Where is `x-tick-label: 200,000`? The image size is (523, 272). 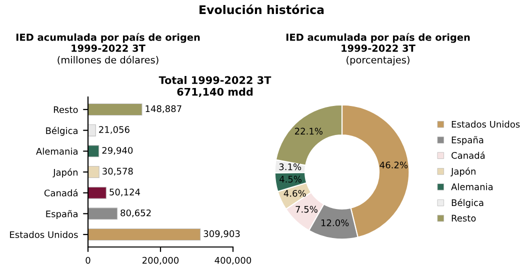
x-tick-label: 200,000 is located at coordinates (160, 260).